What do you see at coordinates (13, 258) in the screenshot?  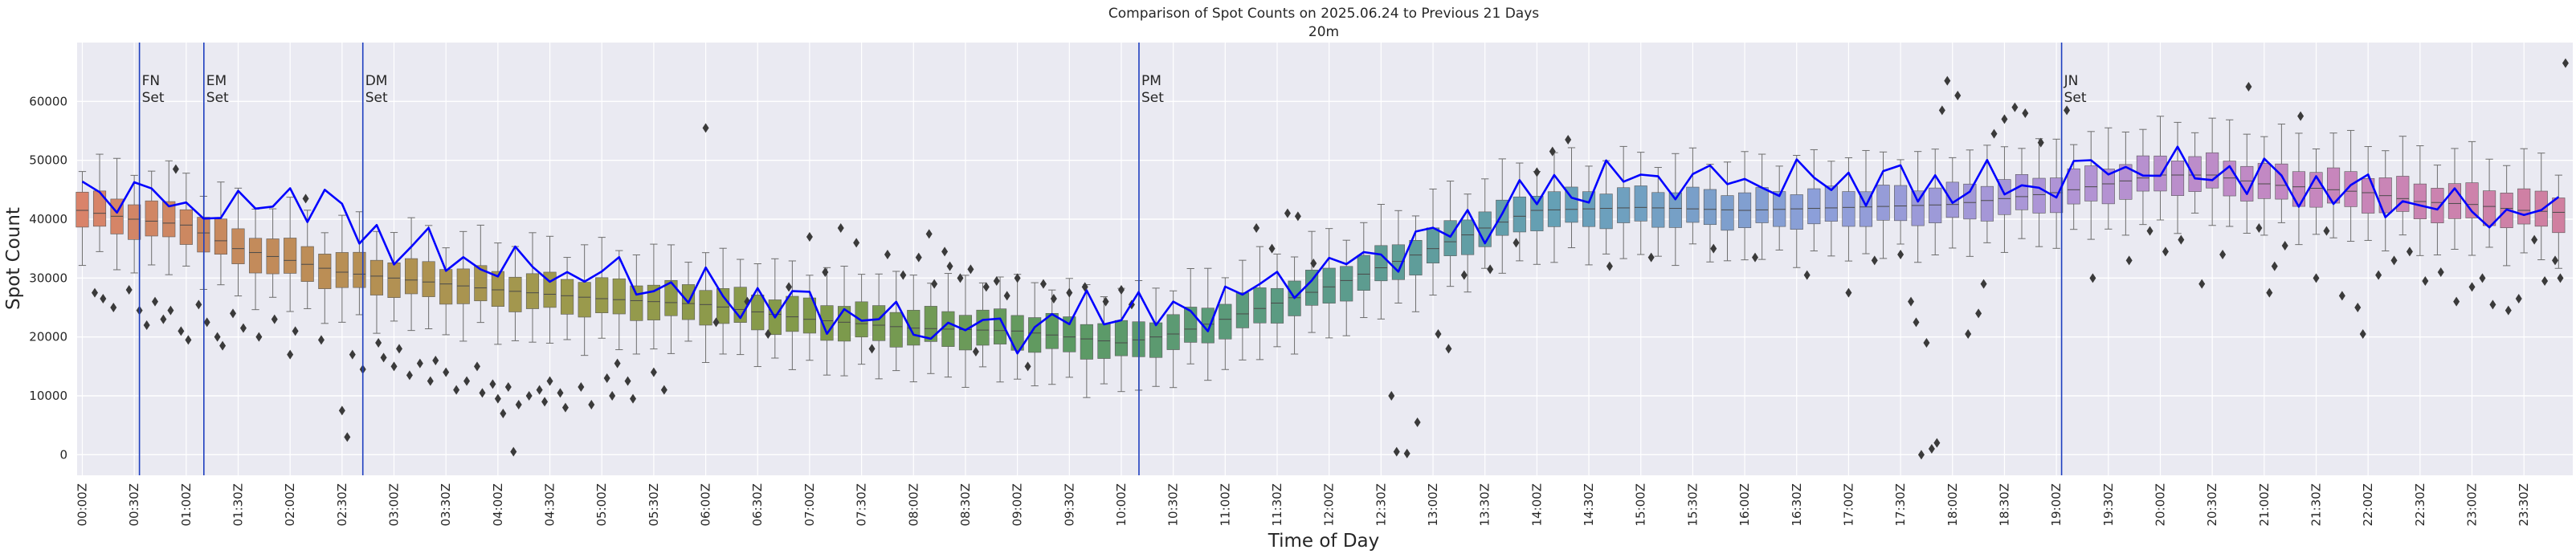 I see `y-axis-label: Spot Count` at bounding box center [13, 258].